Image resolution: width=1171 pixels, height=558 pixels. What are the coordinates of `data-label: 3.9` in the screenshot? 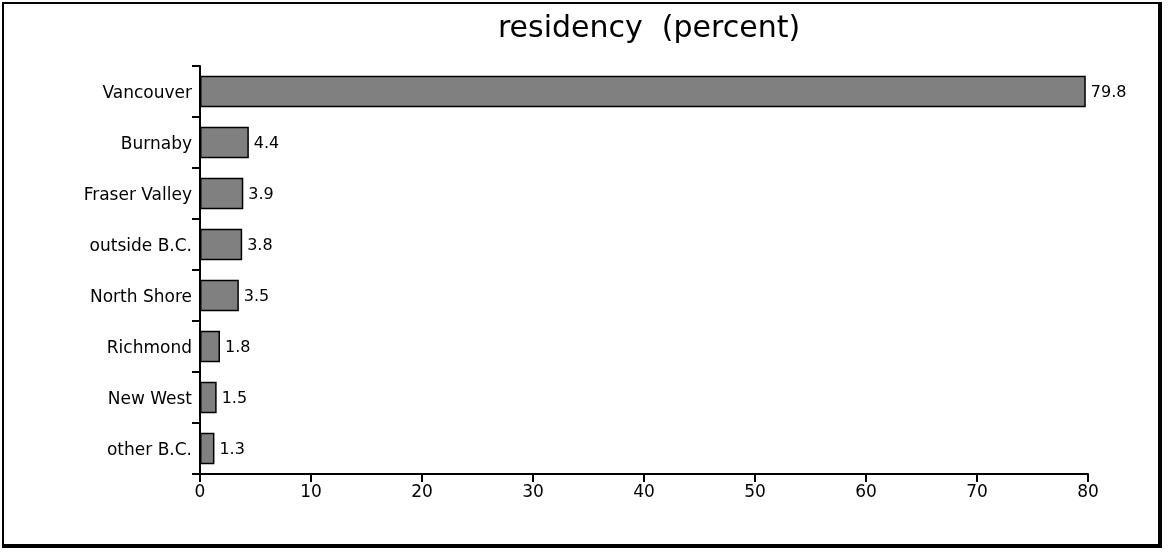 It's located at (261, 193).